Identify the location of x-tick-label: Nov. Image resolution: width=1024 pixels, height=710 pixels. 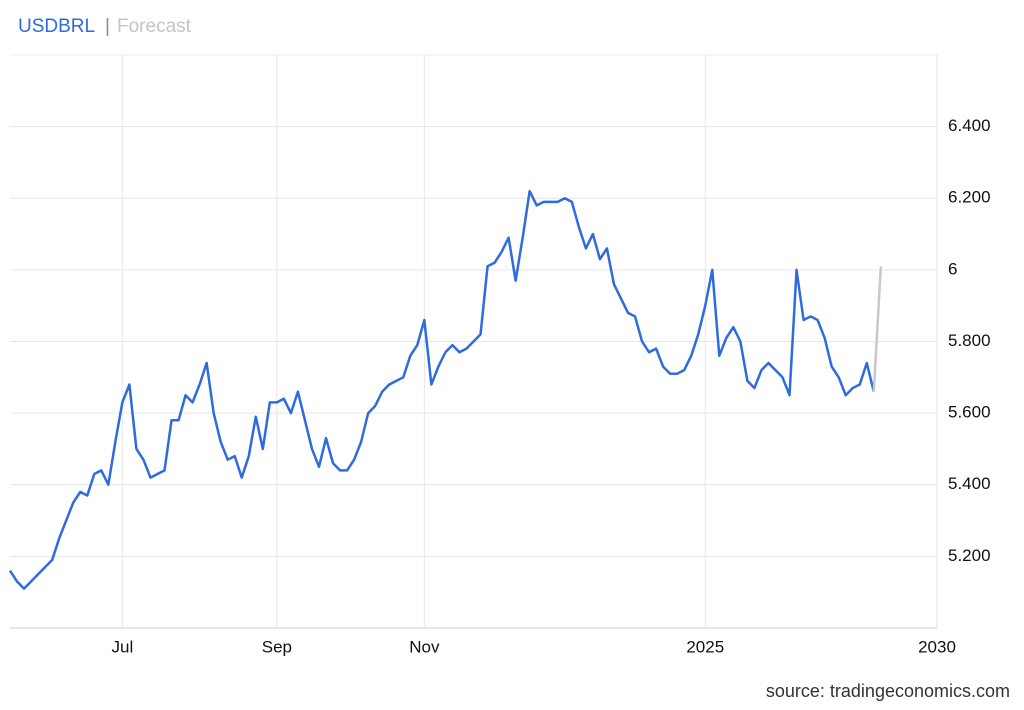
(424, 646).